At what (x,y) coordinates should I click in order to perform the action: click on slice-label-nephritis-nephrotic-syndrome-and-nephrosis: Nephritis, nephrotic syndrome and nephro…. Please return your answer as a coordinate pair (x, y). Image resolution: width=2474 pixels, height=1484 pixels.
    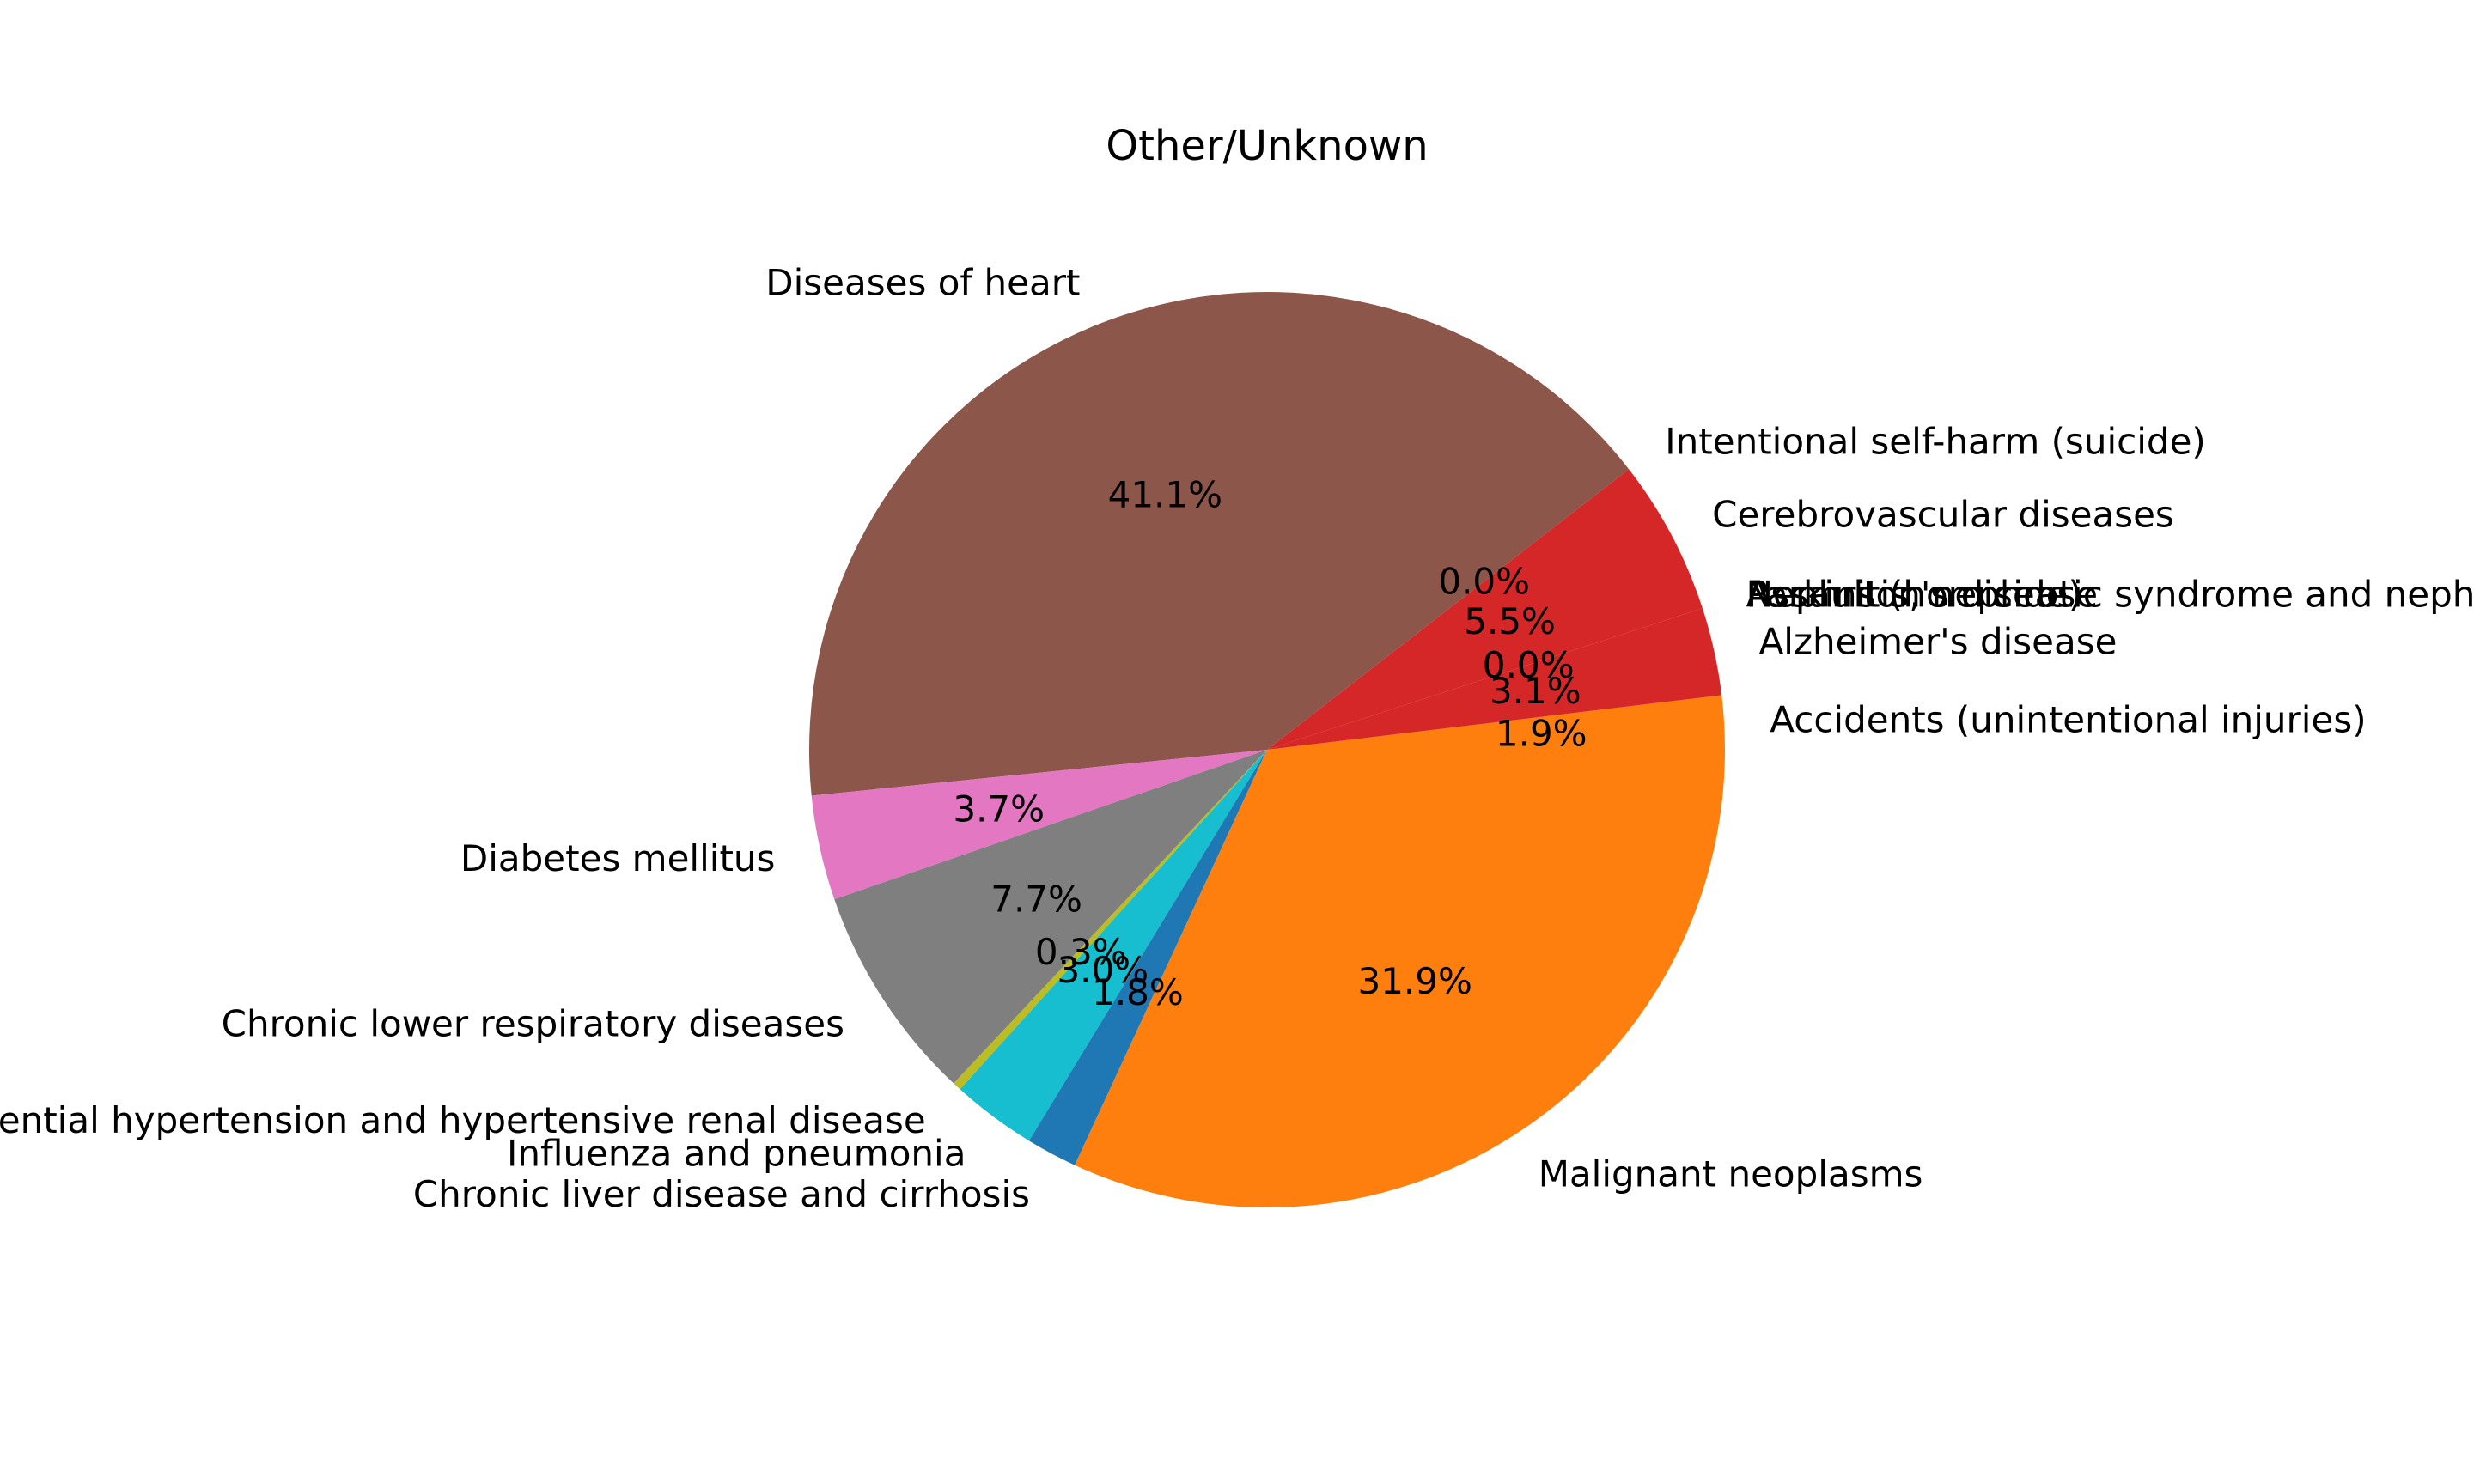
    Looking at the image, I should click on (2110, 595).